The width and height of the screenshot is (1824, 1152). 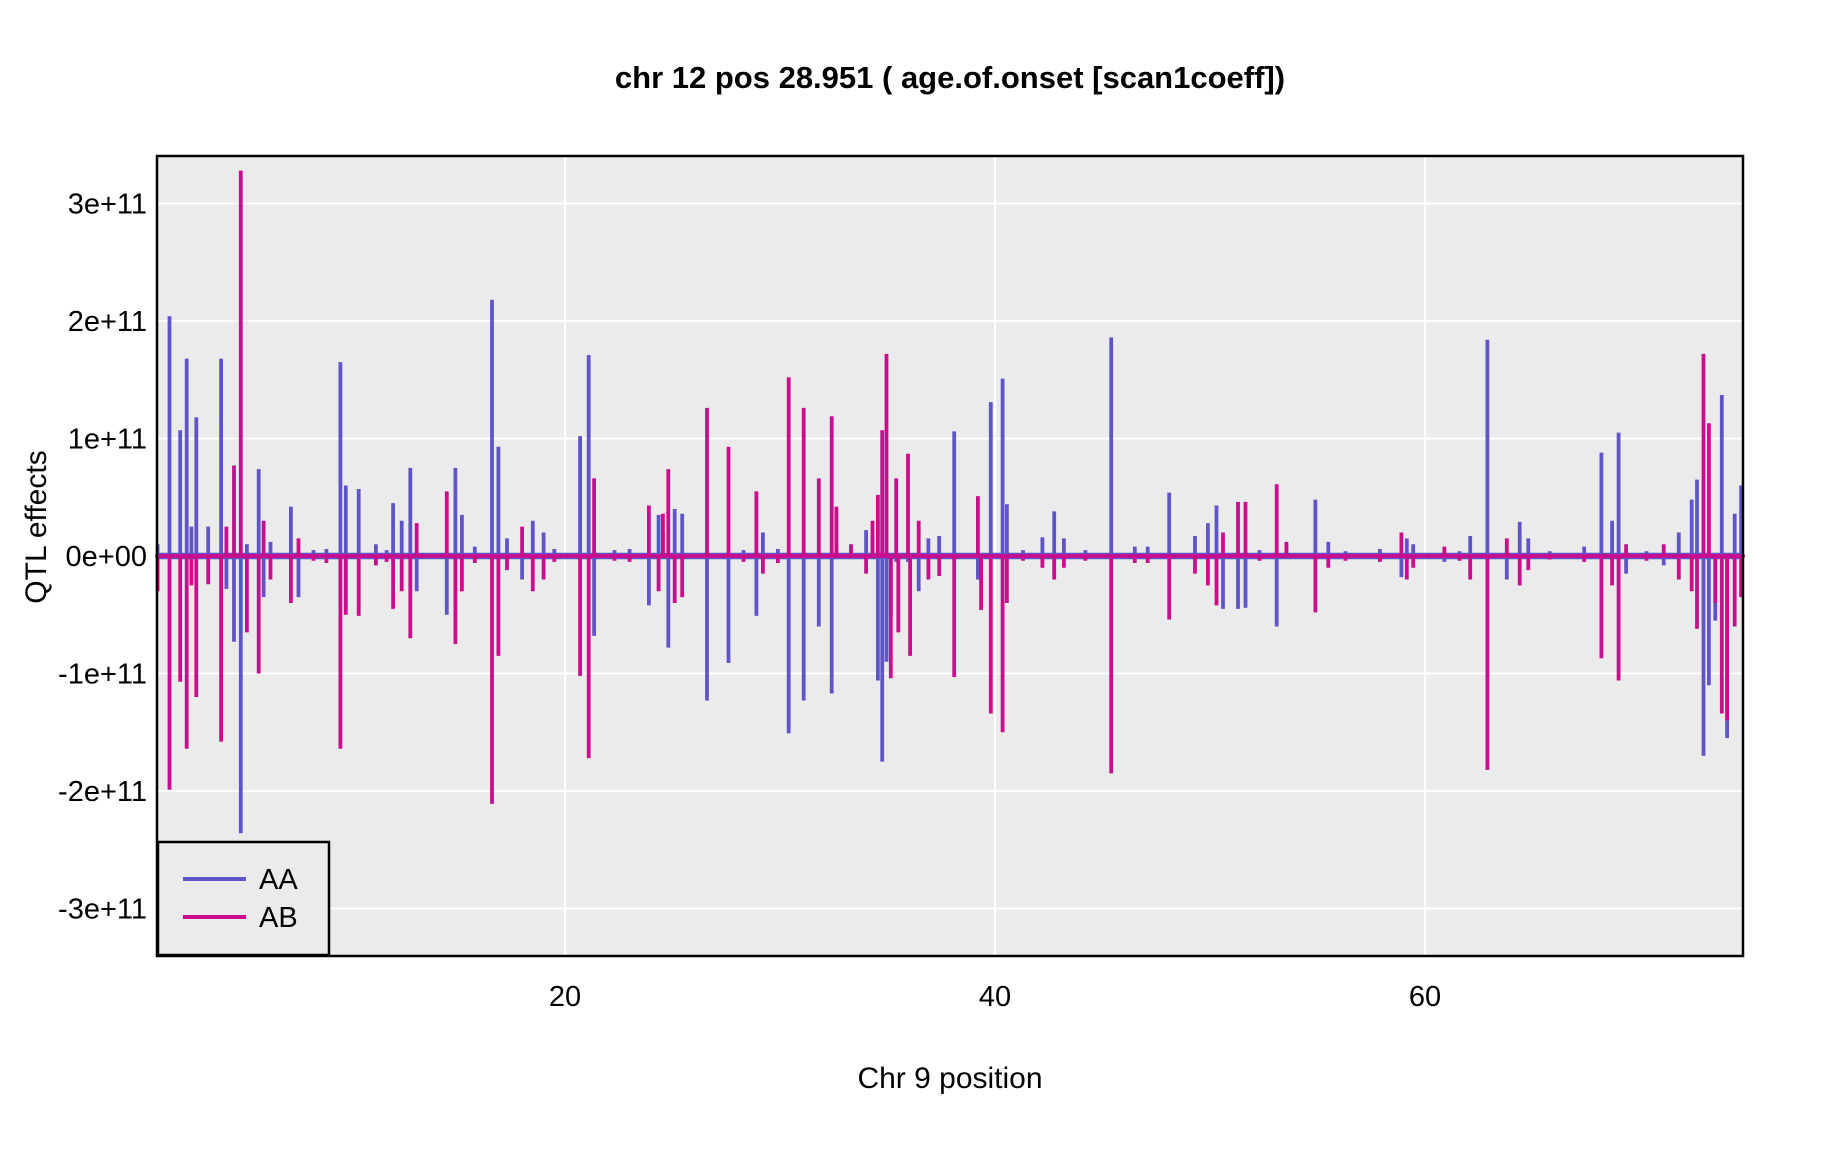 What do you see at coordinates (102, 910) in the screenshot?
I see `y-tick-label: -3e+11` at bounding box center [102, 910].